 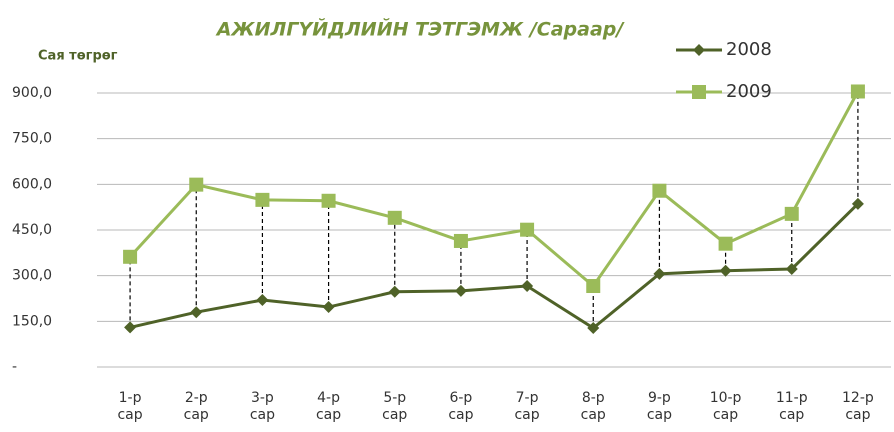 I want to click on y-tick-label: 900,0, so click(x=32, y=93).